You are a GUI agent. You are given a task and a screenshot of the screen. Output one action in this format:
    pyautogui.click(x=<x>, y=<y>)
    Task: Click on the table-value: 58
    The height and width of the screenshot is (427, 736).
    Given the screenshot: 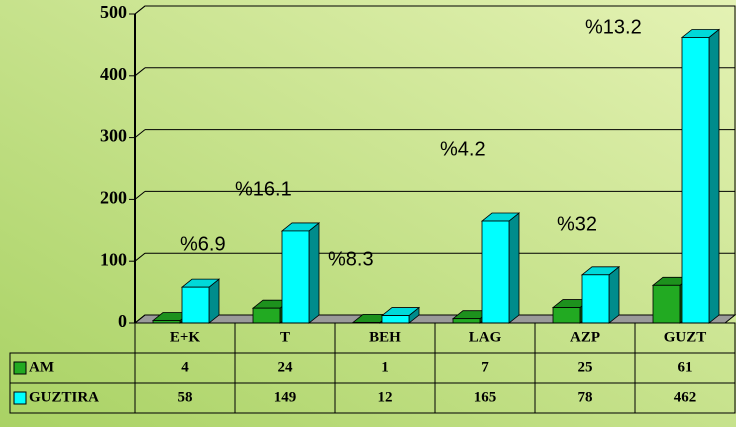 What is the action you would take?
    pyautogui.click(x=185, y=397)
    